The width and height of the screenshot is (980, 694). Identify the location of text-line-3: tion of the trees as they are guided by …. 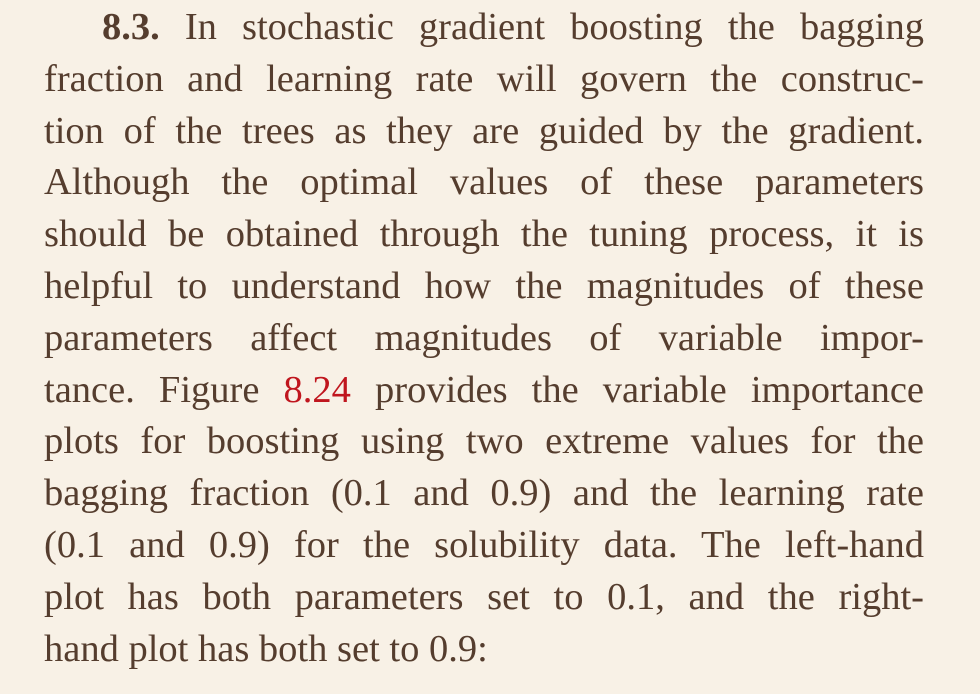
(484, 130).